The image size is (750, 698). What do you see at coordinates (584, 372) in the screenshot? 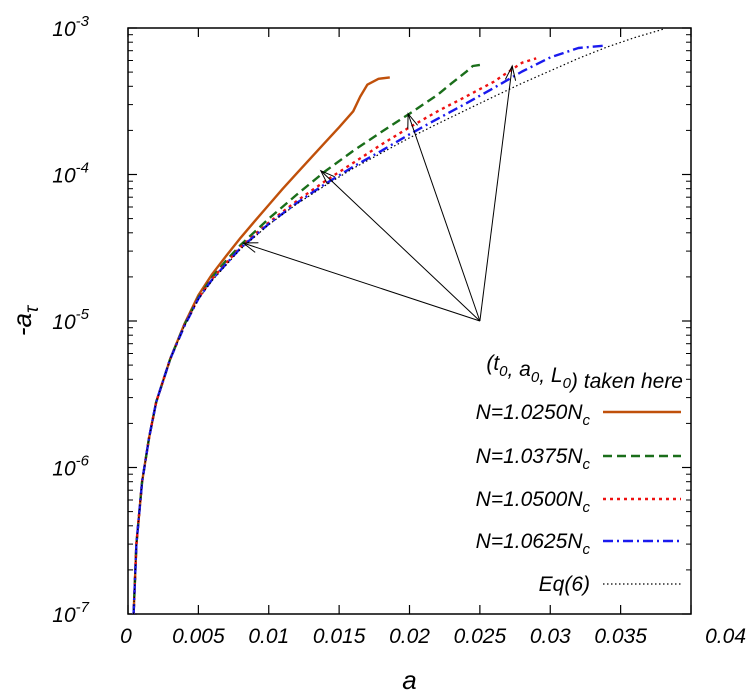
I see `annotation-label: (t0, a0, L0) taken here` at bounding box center [584, 372].